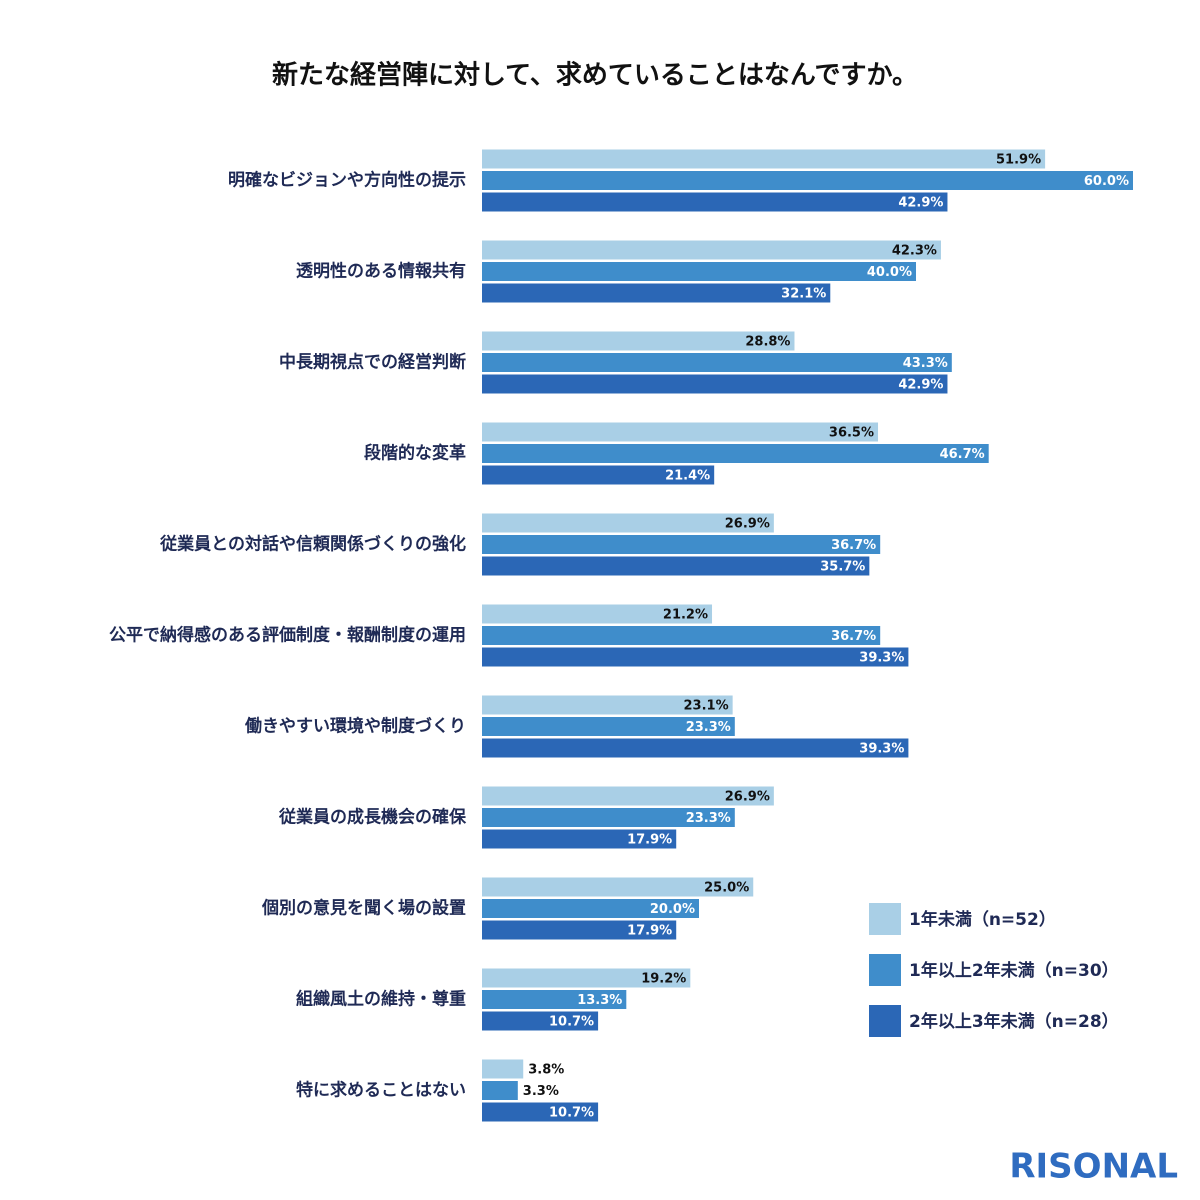 This screenshot has width=1200, height=1200. I want to click on category-label: 中長期視点での経営判断, so click(372, 362).